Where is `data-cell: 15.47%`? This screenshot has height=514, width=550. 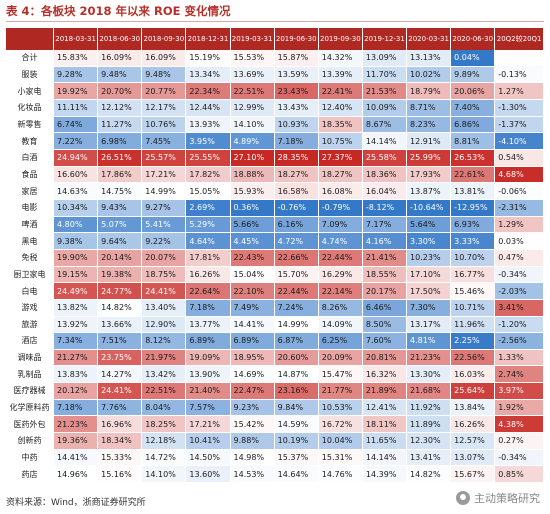 data-cell: 15.47% is located at coordinates (340, 374).